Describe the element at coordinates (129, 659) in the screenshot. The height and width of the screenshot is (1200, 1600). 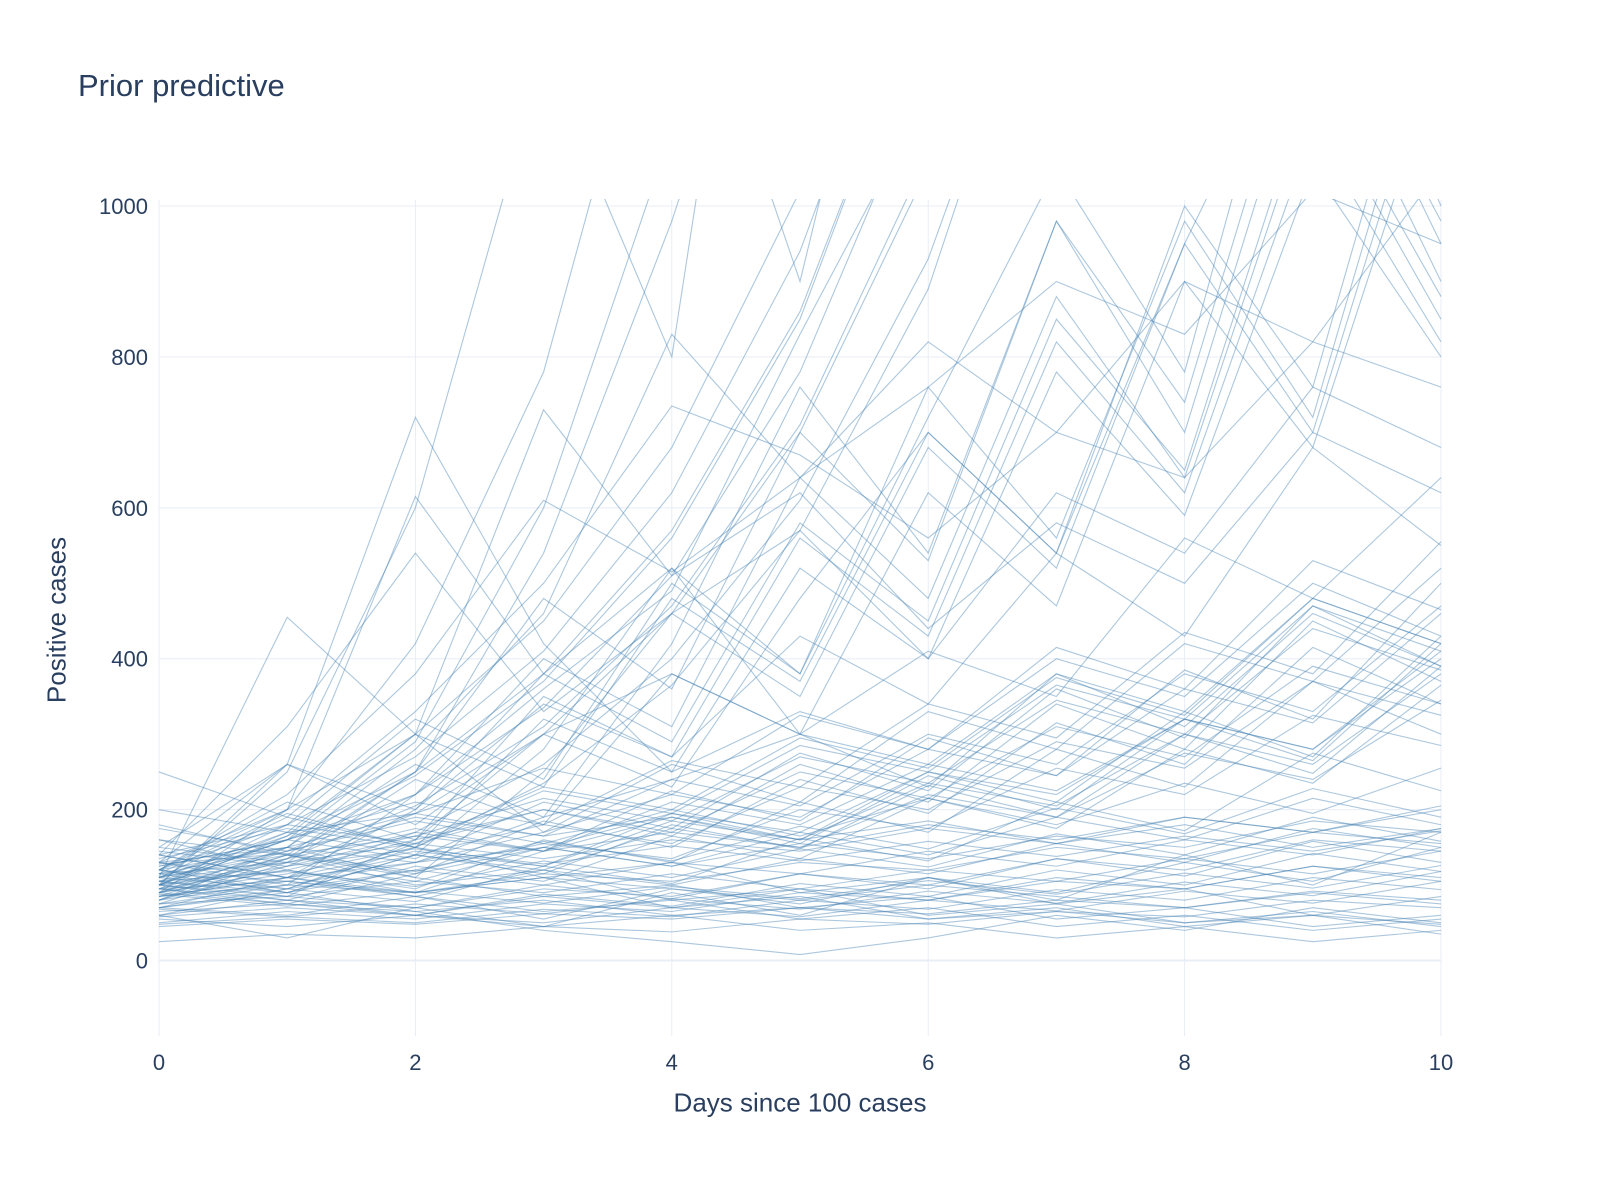
I see `y-tick-label: 400` at that location.